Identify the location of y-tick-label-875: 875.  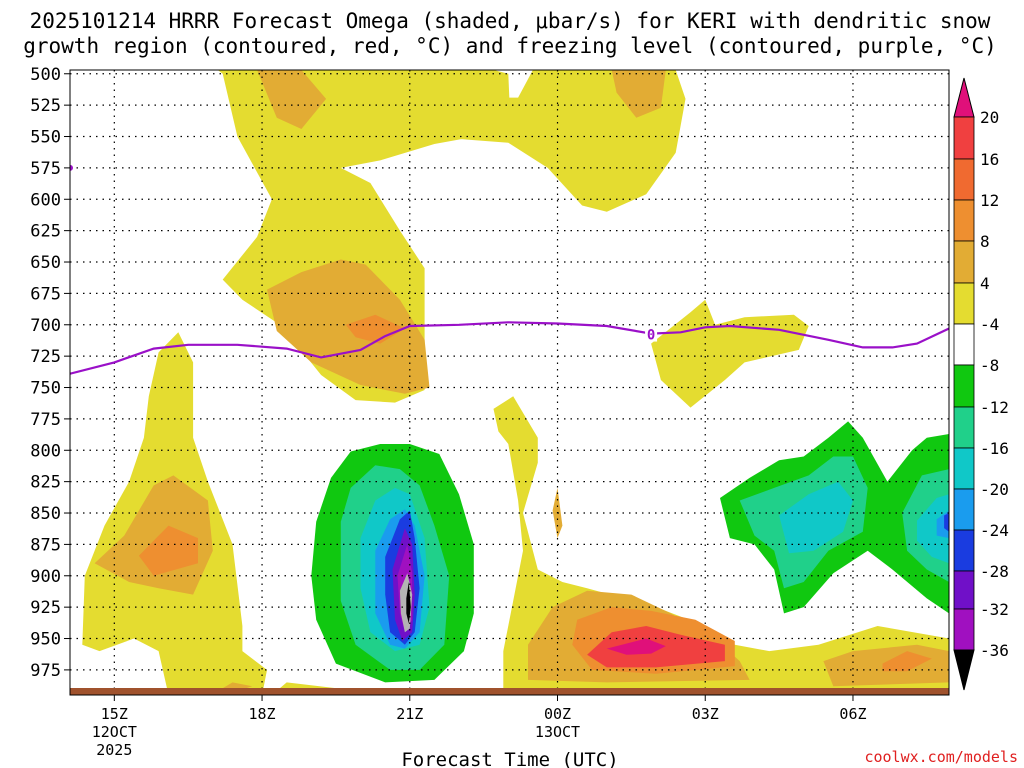
(45, 545).